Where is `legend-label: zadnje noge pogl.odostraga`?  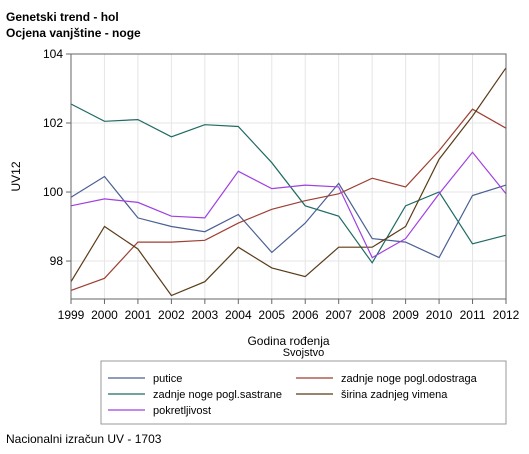
legend-label: zadnje noge pogl.odostraga is located at coordinates (409, 379).